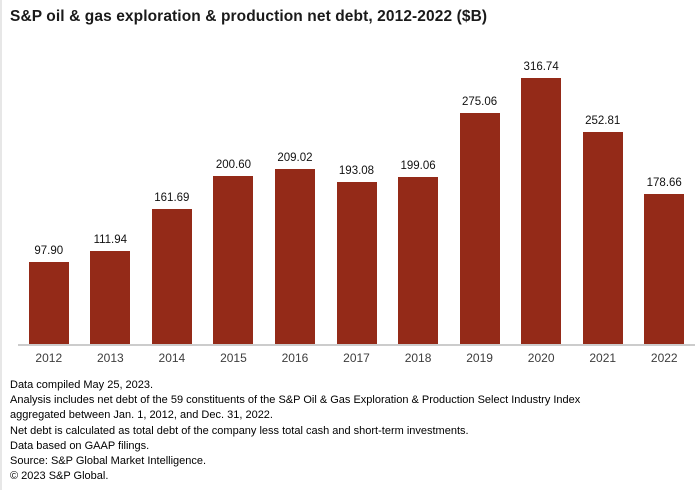 Image resolution: width=698 pixels, height=490 pixels. Describe the element at coordinates (356, 345) in the screenshot. I see `x-axis-line` at that location.